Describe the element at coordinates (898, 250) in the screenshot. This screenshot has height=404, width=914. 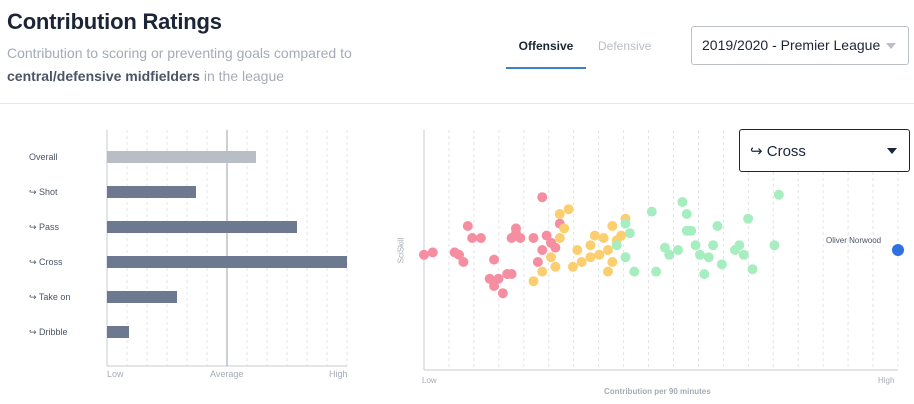
I see `highlight-player-point` at that location.